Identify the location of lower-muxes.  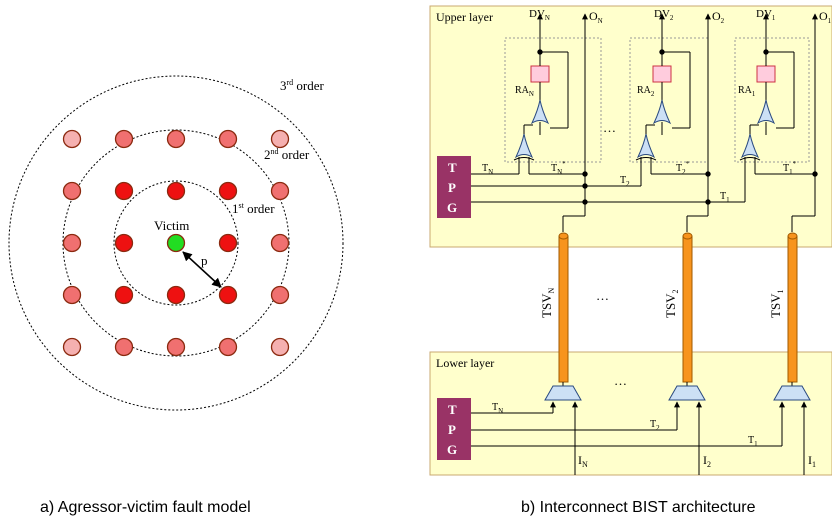
(641, 428).